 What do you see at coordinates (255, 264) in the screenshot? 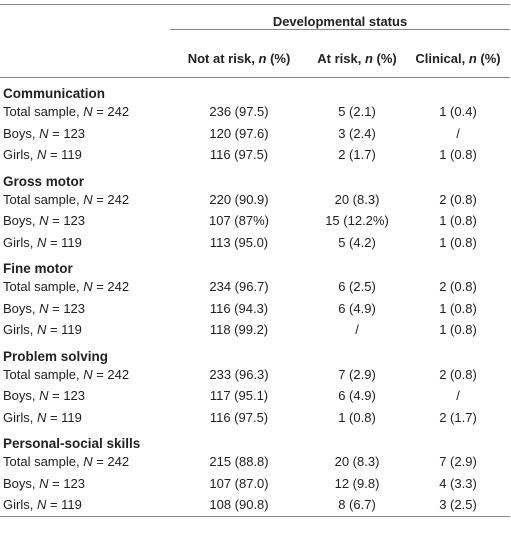
I see `section-row: Fine motor` at bounding box center [255, 264].